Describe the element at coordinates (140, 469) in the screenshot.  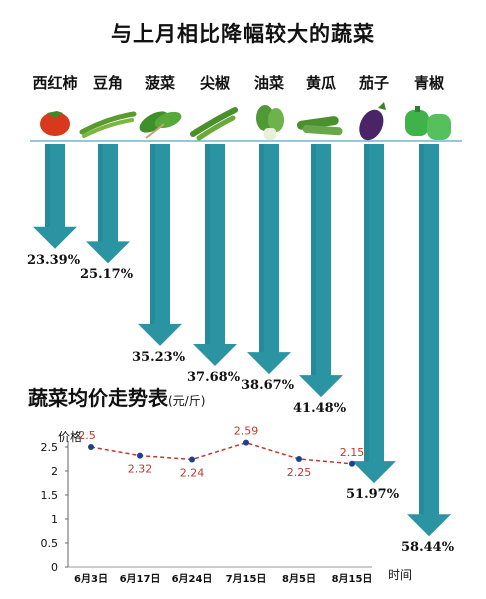
I see `price-value-label: 2.32` at that location.